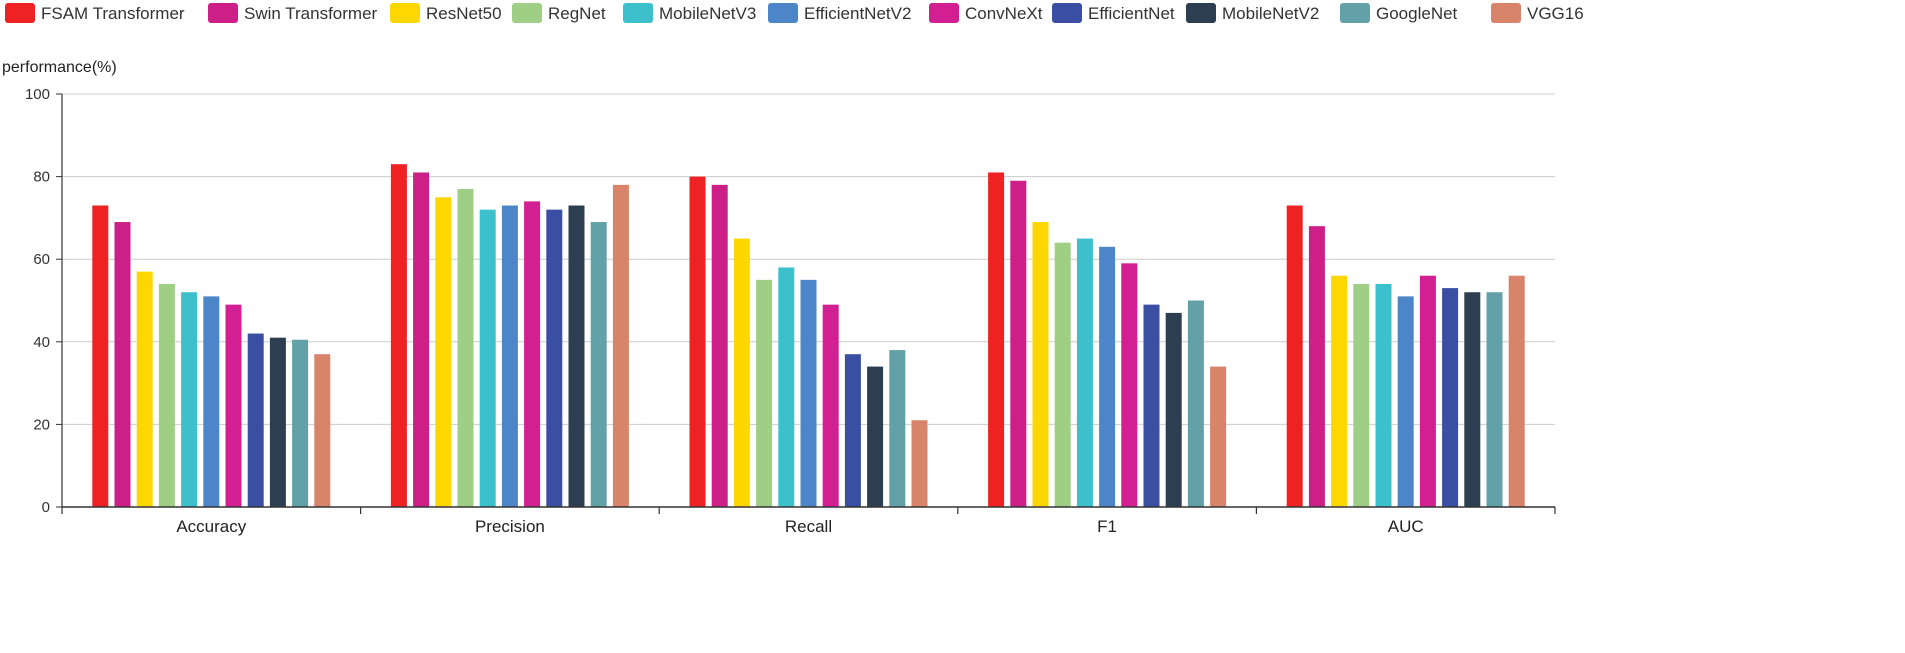 The height and width of the screenshot is (653, 1905). I want to click on legend-label: ResNet50, so click(464, 13).